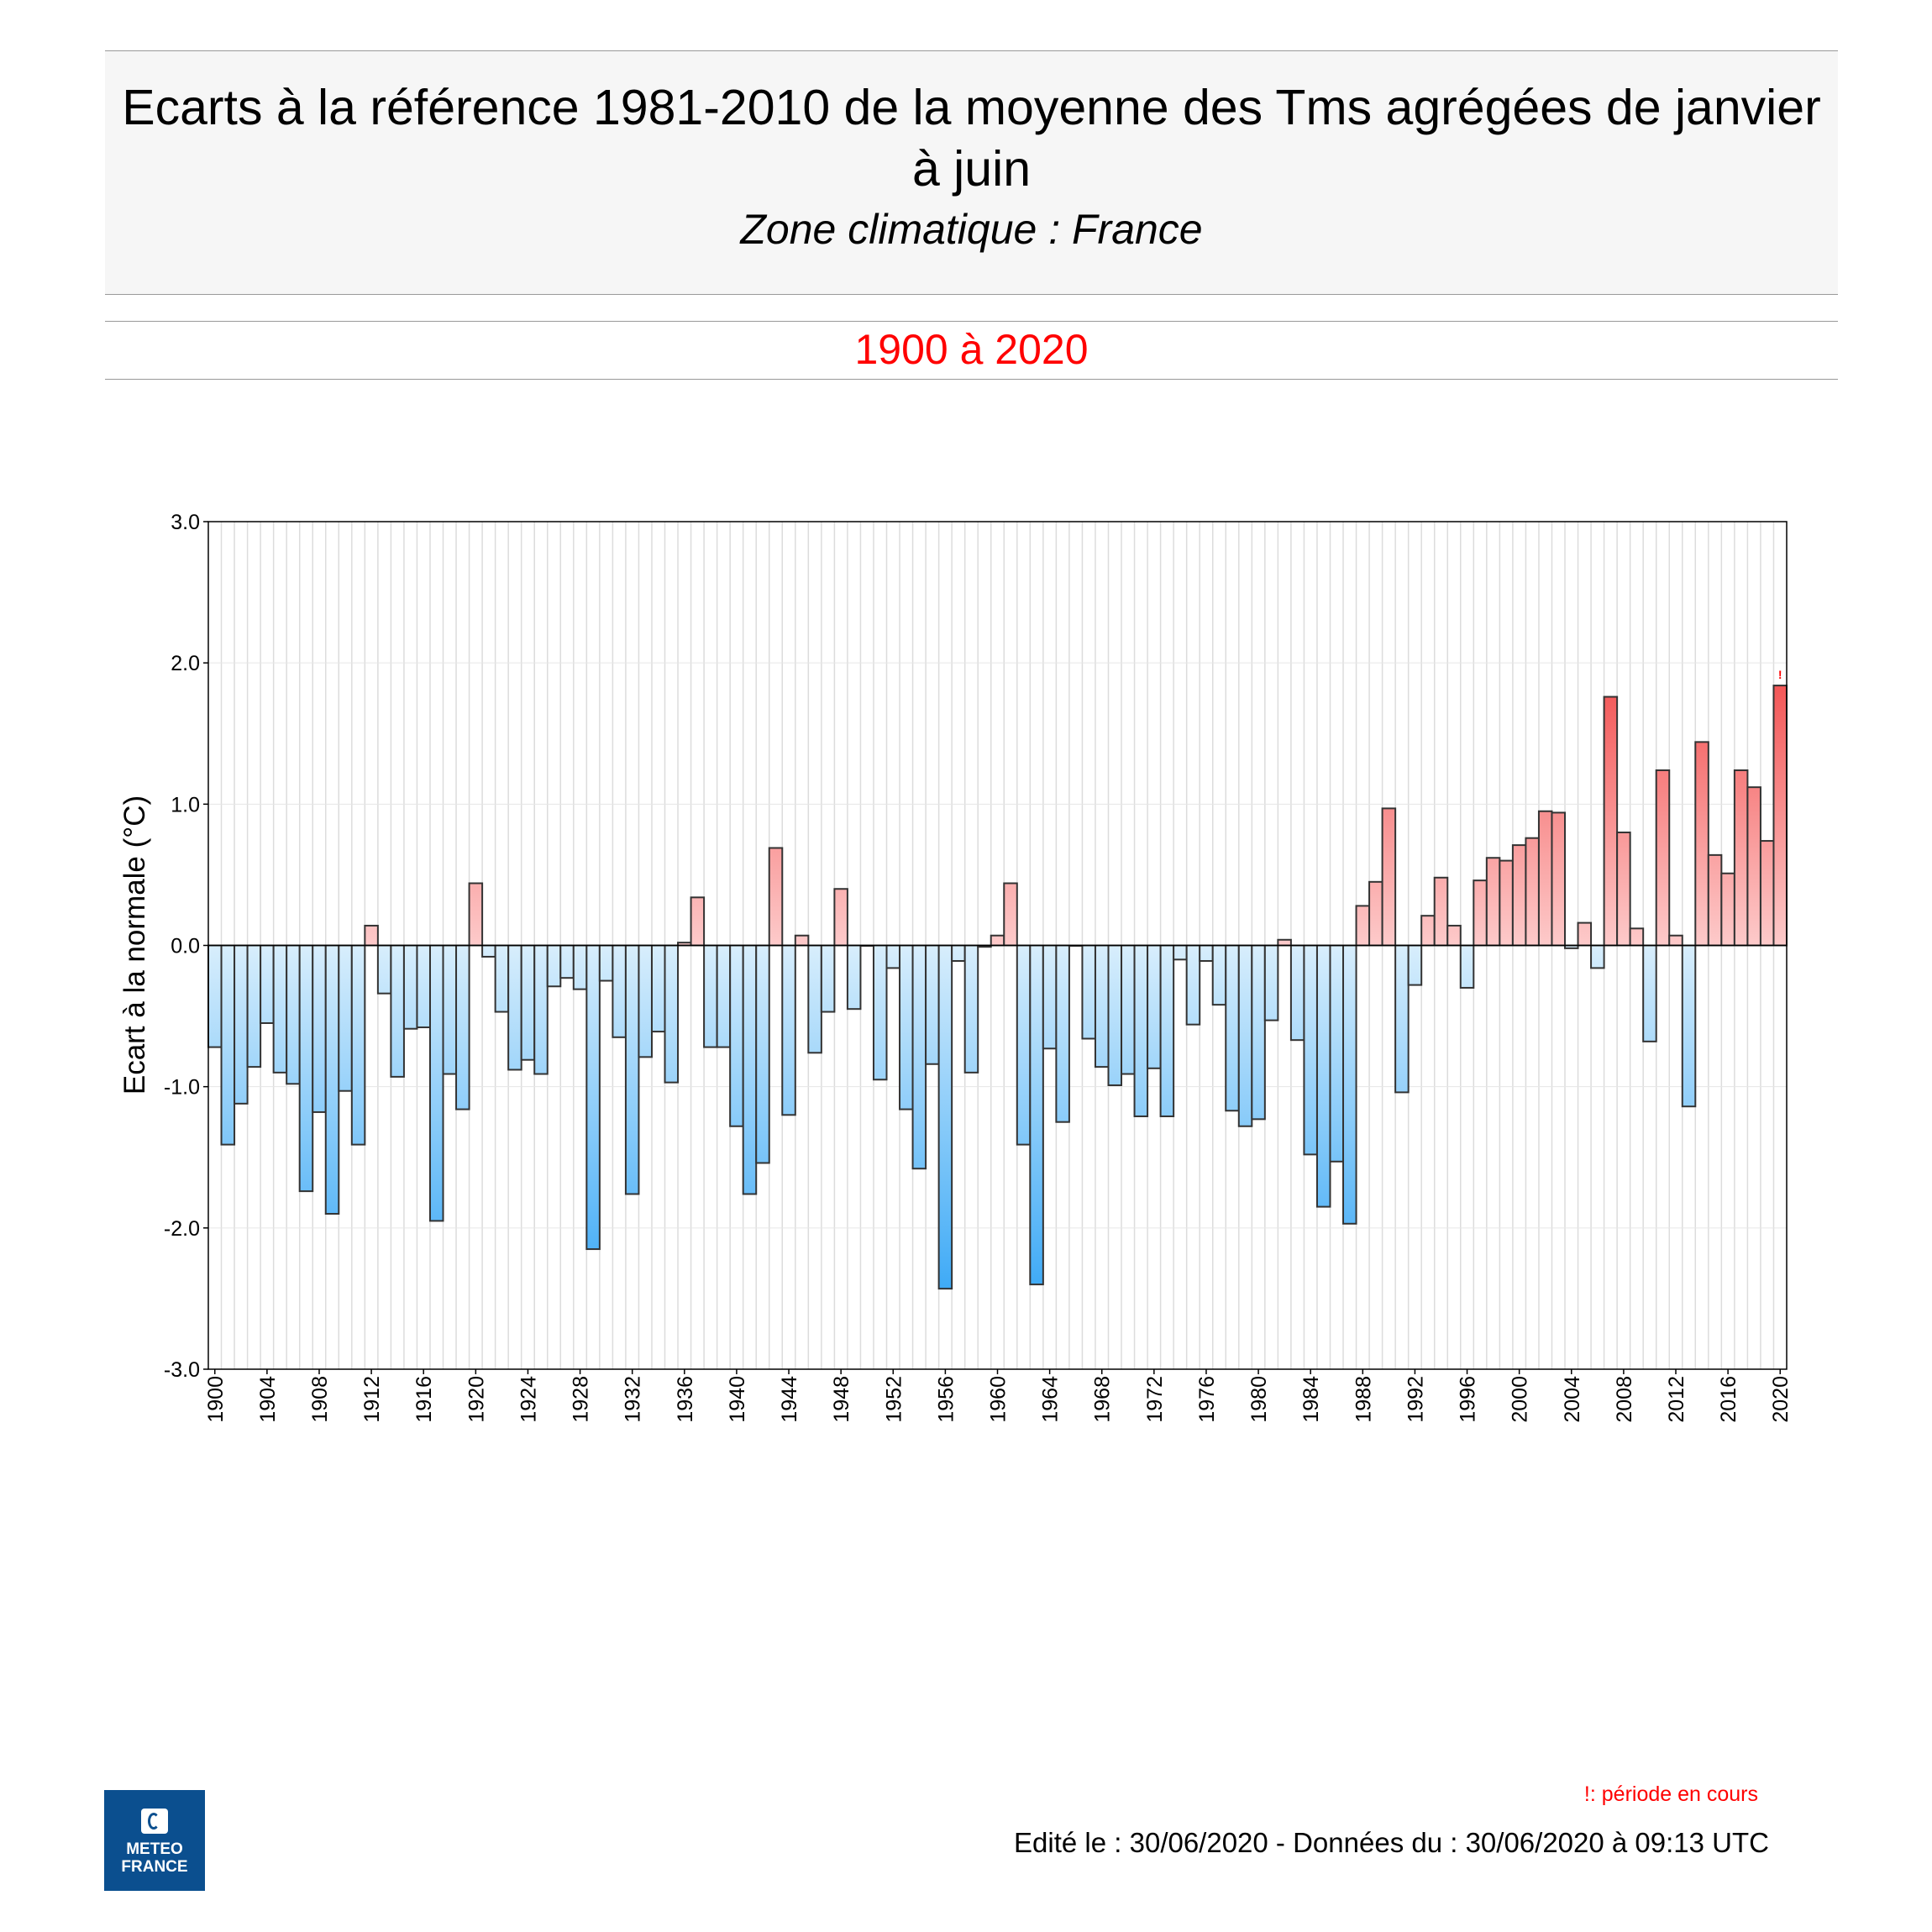 The height and width of the screenshot is (1932, 1932). Describe the element at coordinates (1167, 1030) in the screenshot. I see `bar-1973` at that location.